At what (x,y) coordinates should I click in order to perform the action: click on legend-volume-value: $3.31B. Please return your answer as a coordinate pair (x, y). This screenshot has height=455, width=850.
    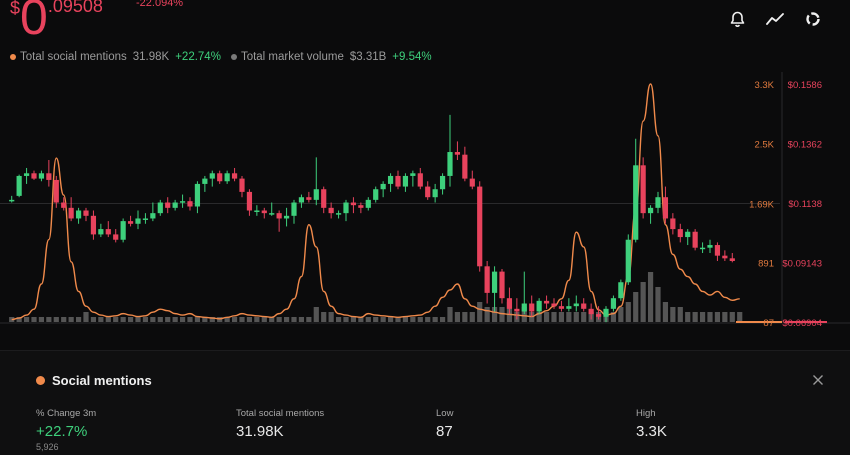
    Looking at the image, I should click on (368, 57).